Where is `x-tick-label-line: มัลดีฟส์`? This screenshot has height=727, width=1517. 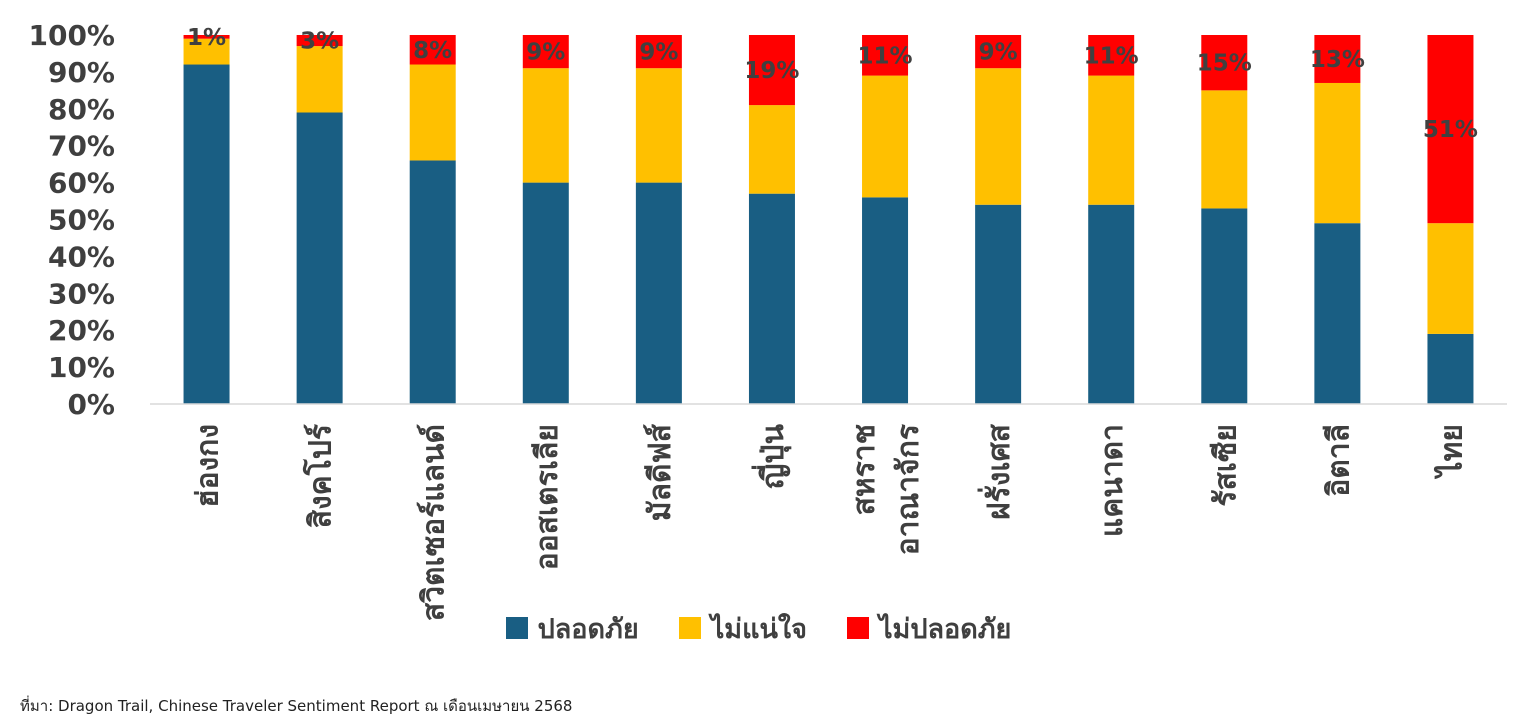 x-tick-label-line: มัลดีฟส์ is located at coordinates (660, 472).